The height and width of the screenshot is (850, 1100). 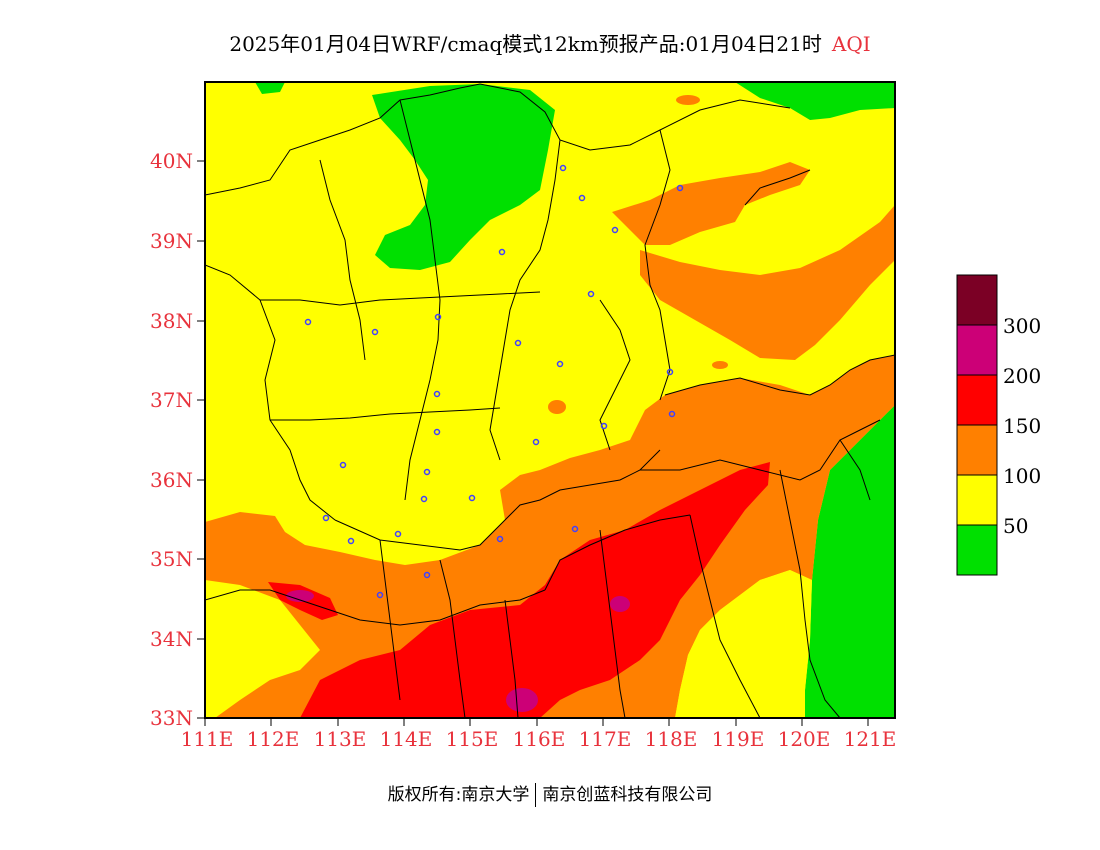 What do you see at coordinates (522, 700) in the screenshot?
I see `magenta-spot-south` at bounding box center [522, 700].